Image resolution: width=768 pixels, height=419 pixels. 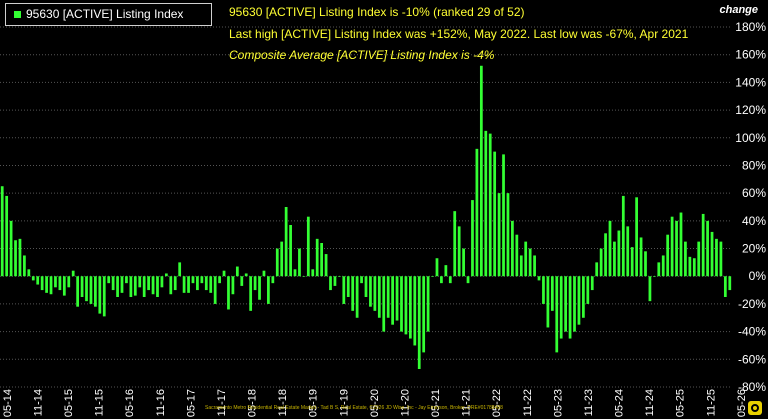 What do you see at coordinates (497, 403) in the screenshot?
I see `x-tick-label: 05-22` at bounding box center [497, 403].